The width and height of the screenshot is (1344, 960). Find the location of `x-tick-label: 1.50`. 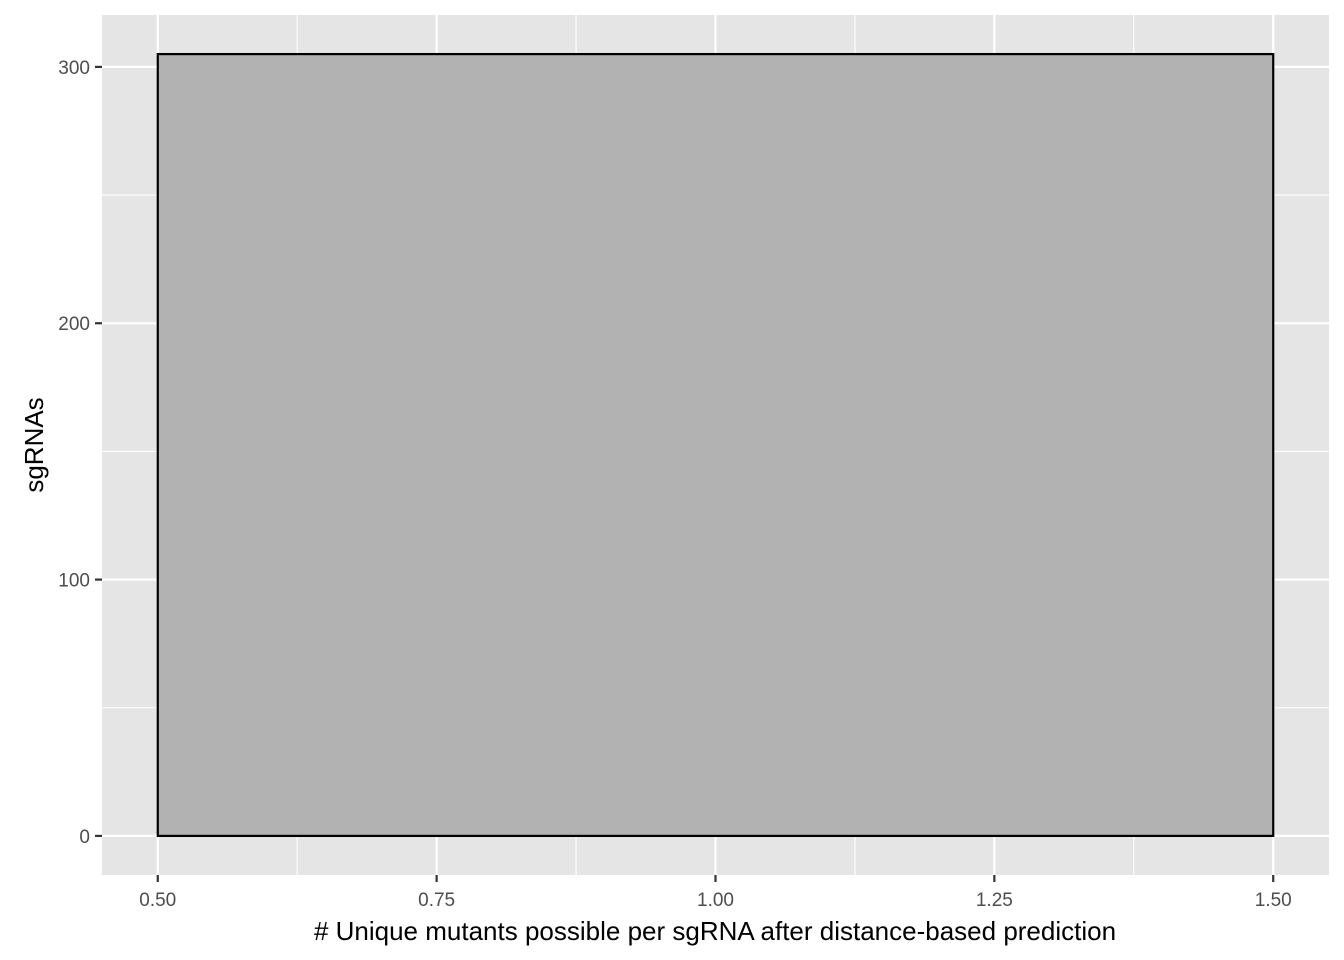

x-tick-label: 1.50 is located at coordinates (1273, 900).